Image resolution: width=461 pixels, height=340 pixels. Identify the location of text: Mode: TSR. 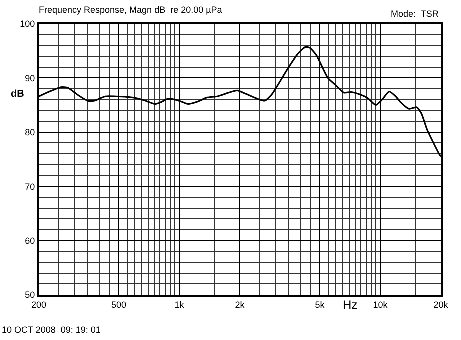
(415, 14).